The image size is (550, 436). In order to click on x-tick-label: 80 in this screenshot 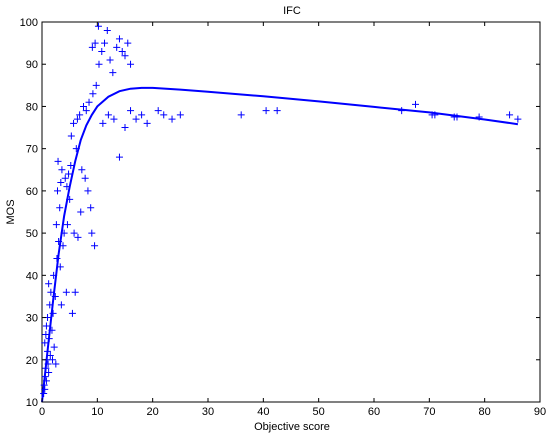, I will do `click(485, 412)`.